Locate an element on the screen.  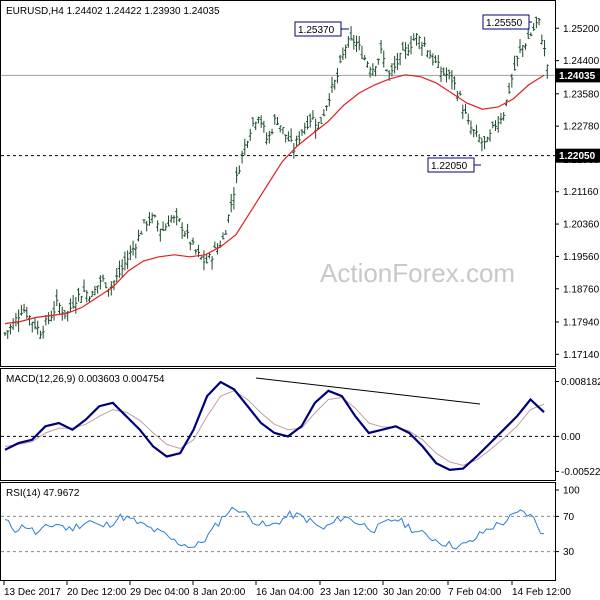
price-annotation-label: 1.22050 is located at coordinates (449, 166).